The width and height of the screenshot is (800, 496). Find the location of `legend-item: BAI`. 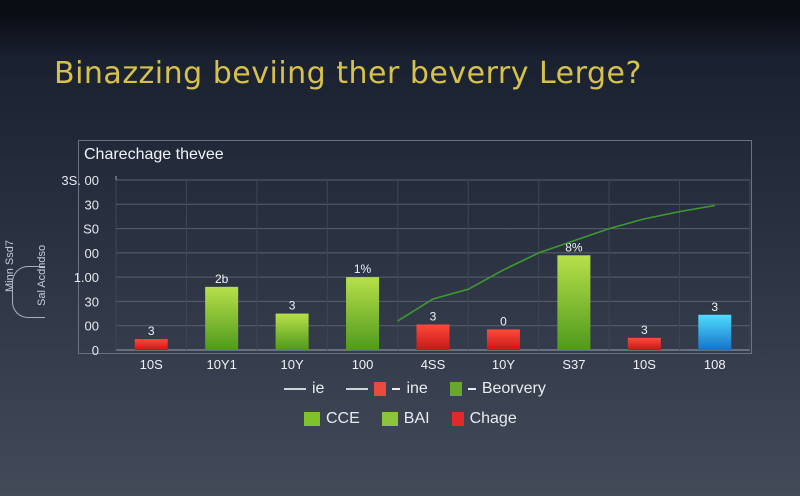

legend-item: BAI is located at coordinates (405, 419).